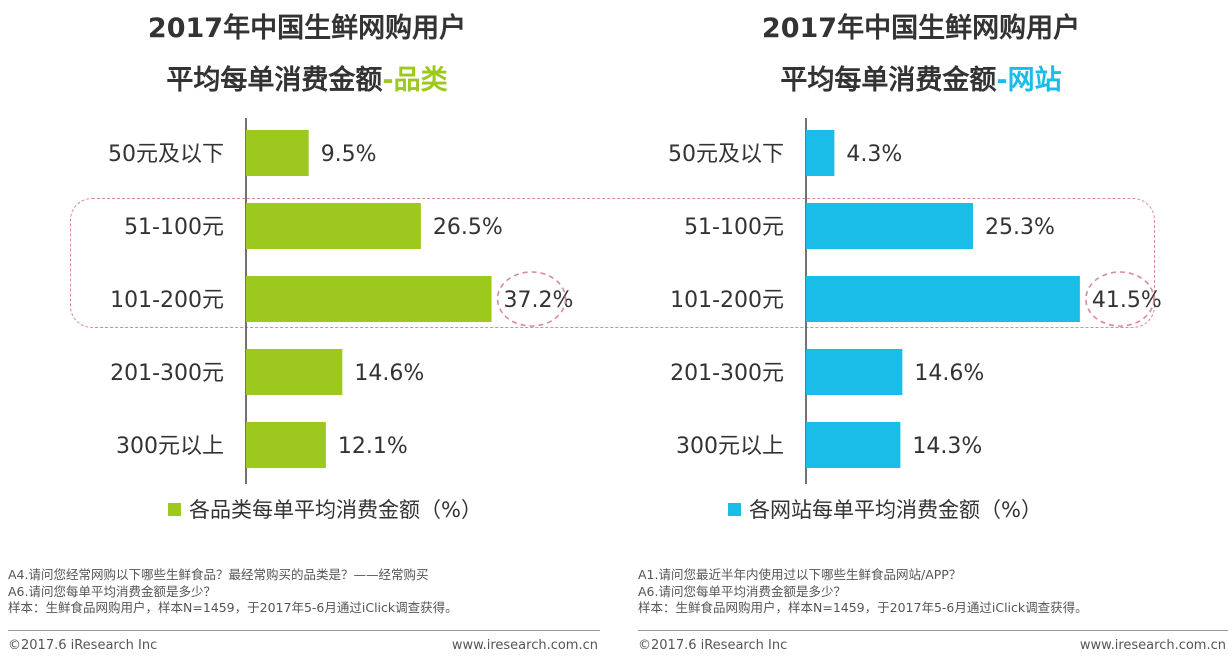  Describe the element at coordinates (947, 446) in the screenshot. I see `data-label: 14.3%` at that location.